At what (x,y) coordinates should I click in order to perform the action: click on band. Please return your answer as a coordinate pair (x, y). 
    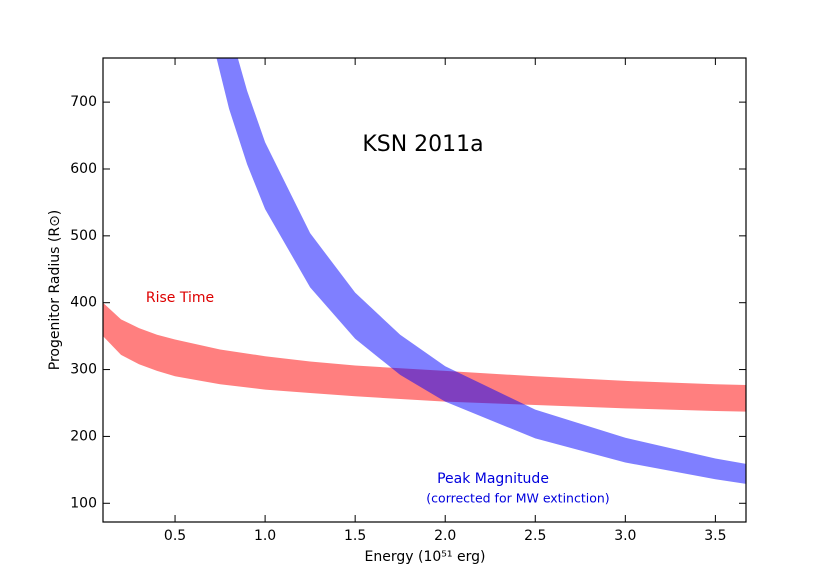
    Looking at the image, I should click on (424, 357).